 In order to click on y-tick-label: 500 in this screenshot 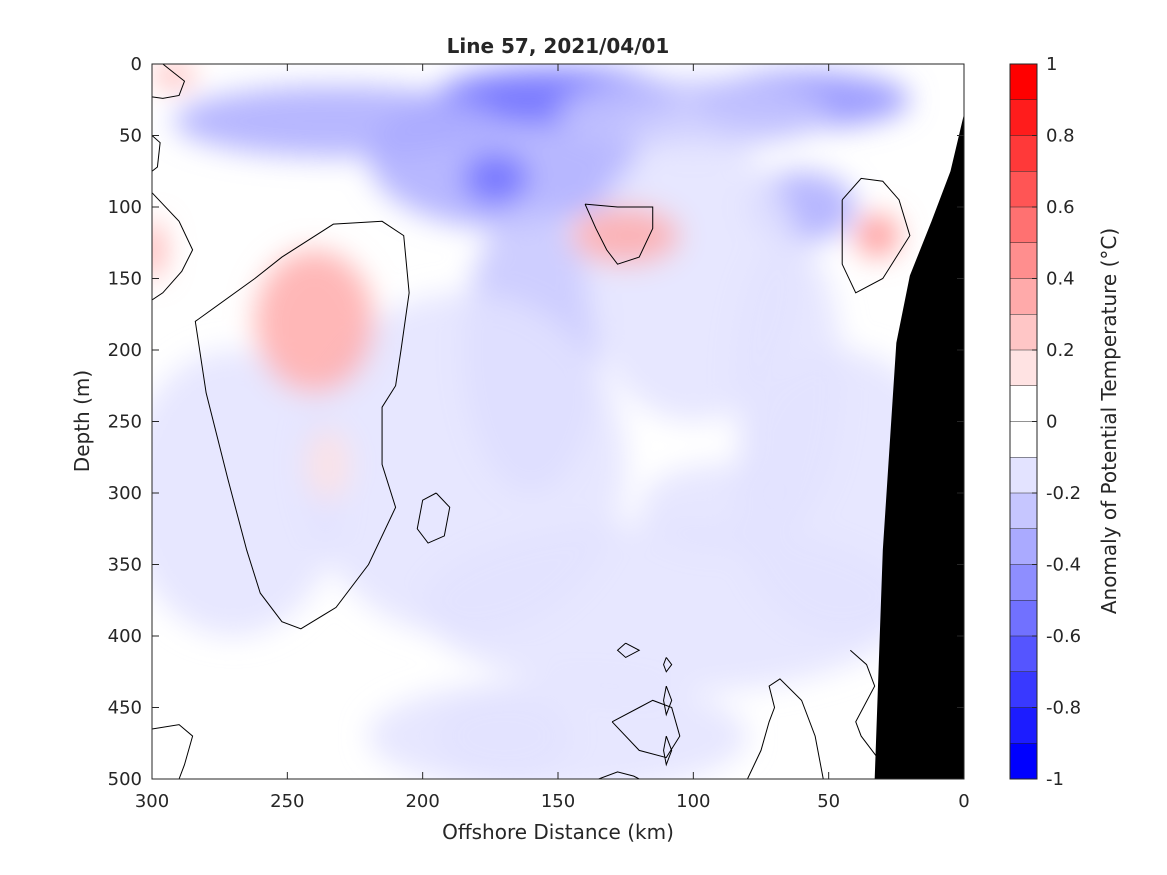, I will do `click(125, 779)`.